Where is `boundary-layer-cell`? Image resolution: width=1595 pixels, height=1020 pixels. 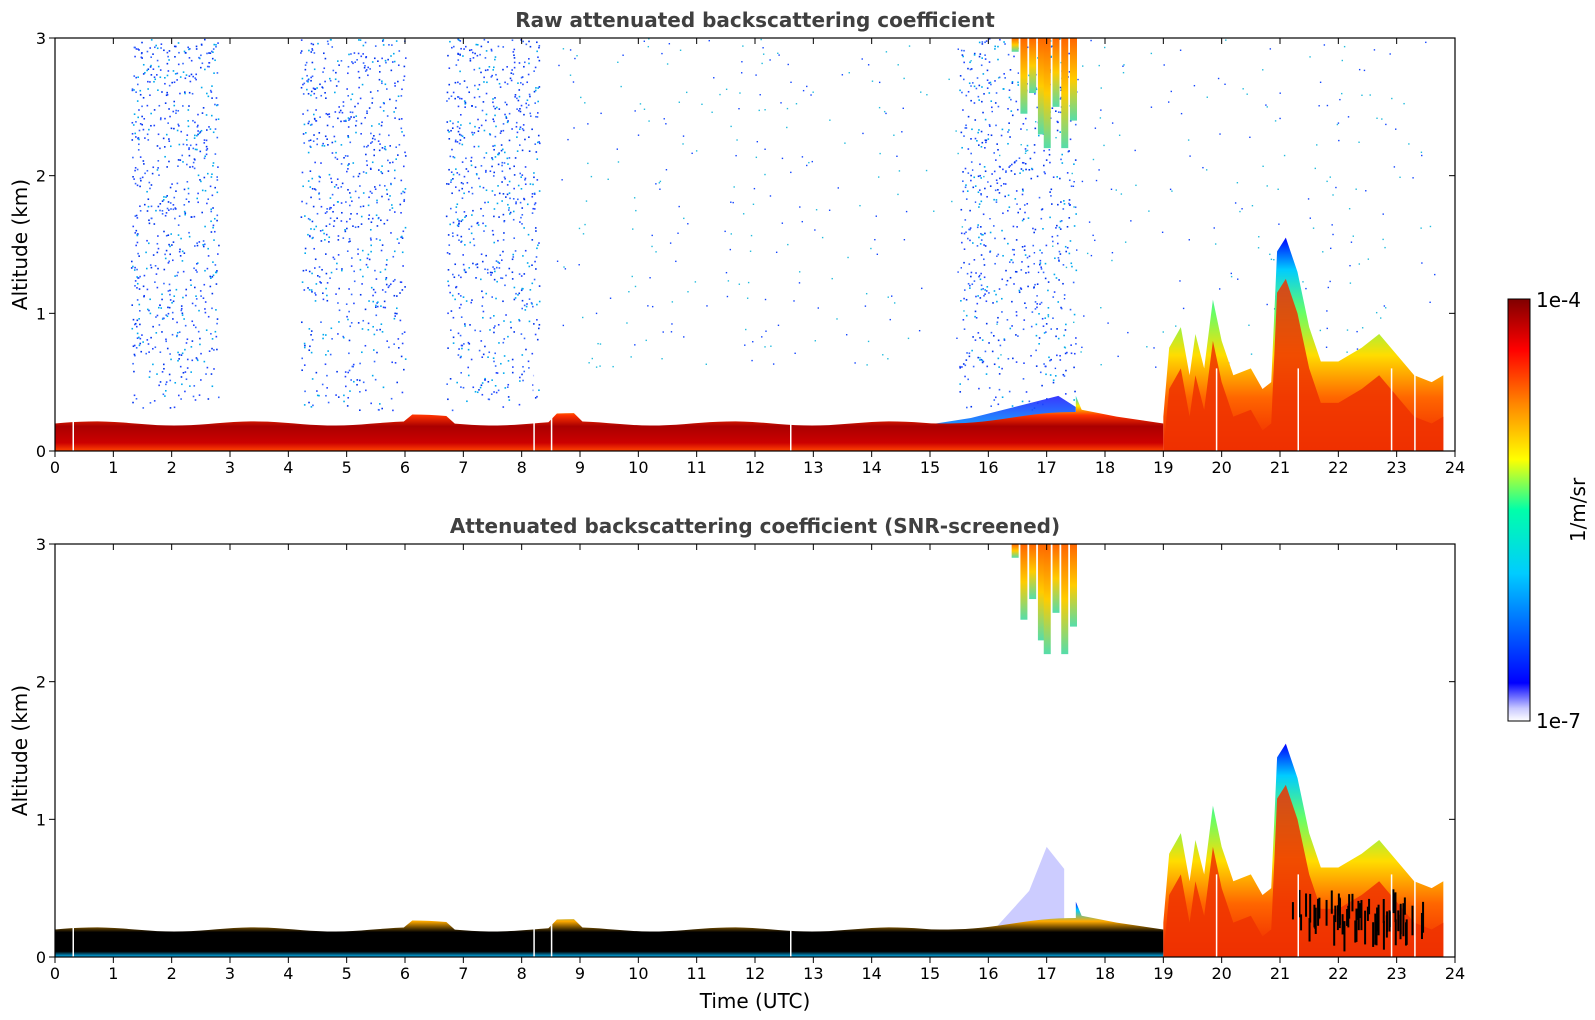
boundary-layer-cell is located at coordinates (1423, 917).